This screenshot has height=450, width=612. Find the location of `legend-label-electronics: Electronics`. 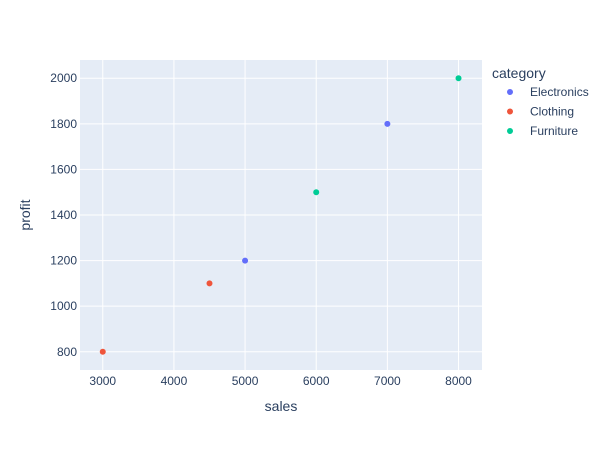

legend-label-electronics: Electronics is located at coordinates (559, 92).